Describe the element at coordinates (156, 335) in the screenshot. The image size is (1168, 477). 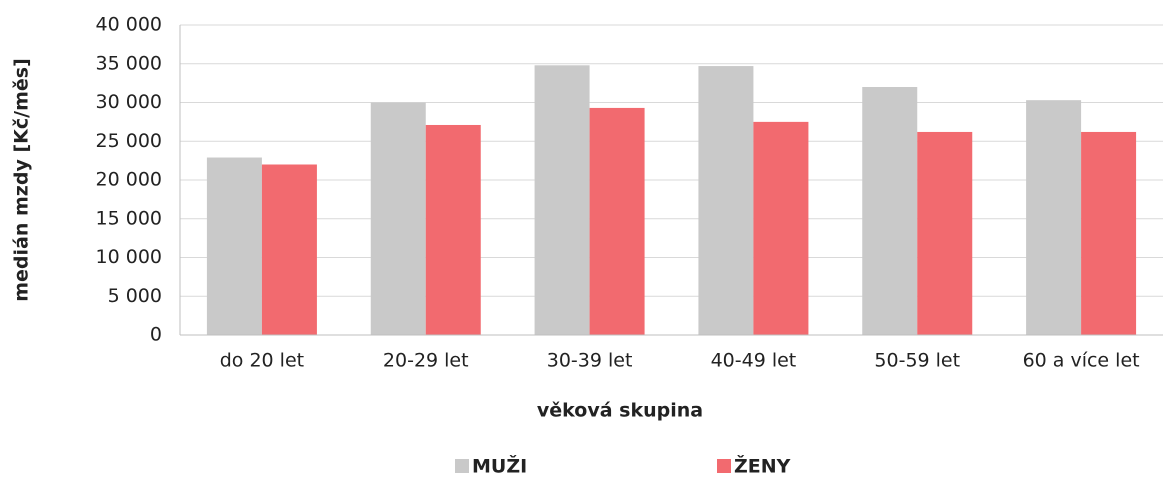
I see `y-tick-label: 0` at that location.